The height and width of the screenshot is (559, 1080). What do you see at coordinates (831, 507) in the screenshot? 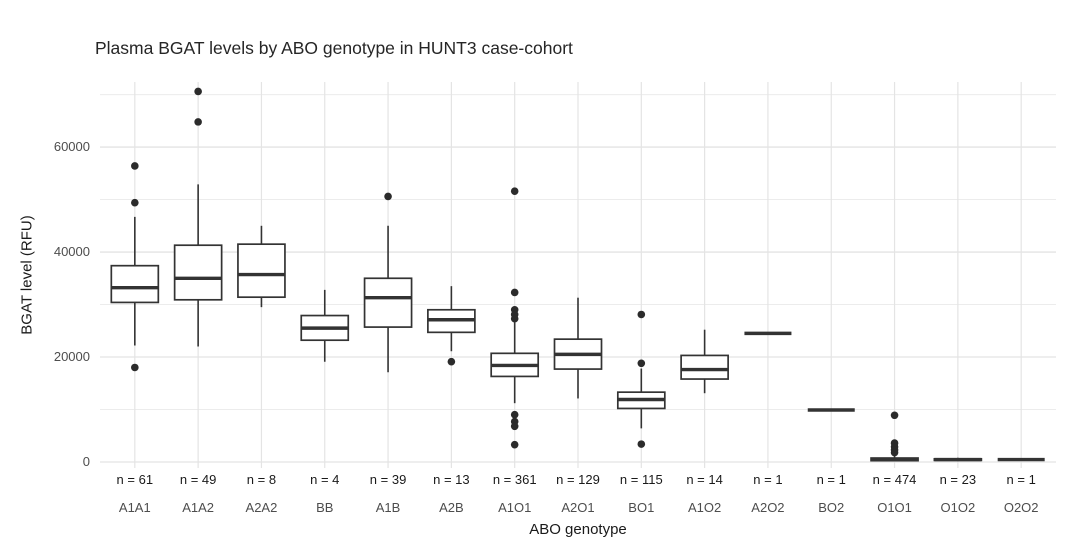
I see `x-tick-label: BO2` at bounding box center [831, 507].